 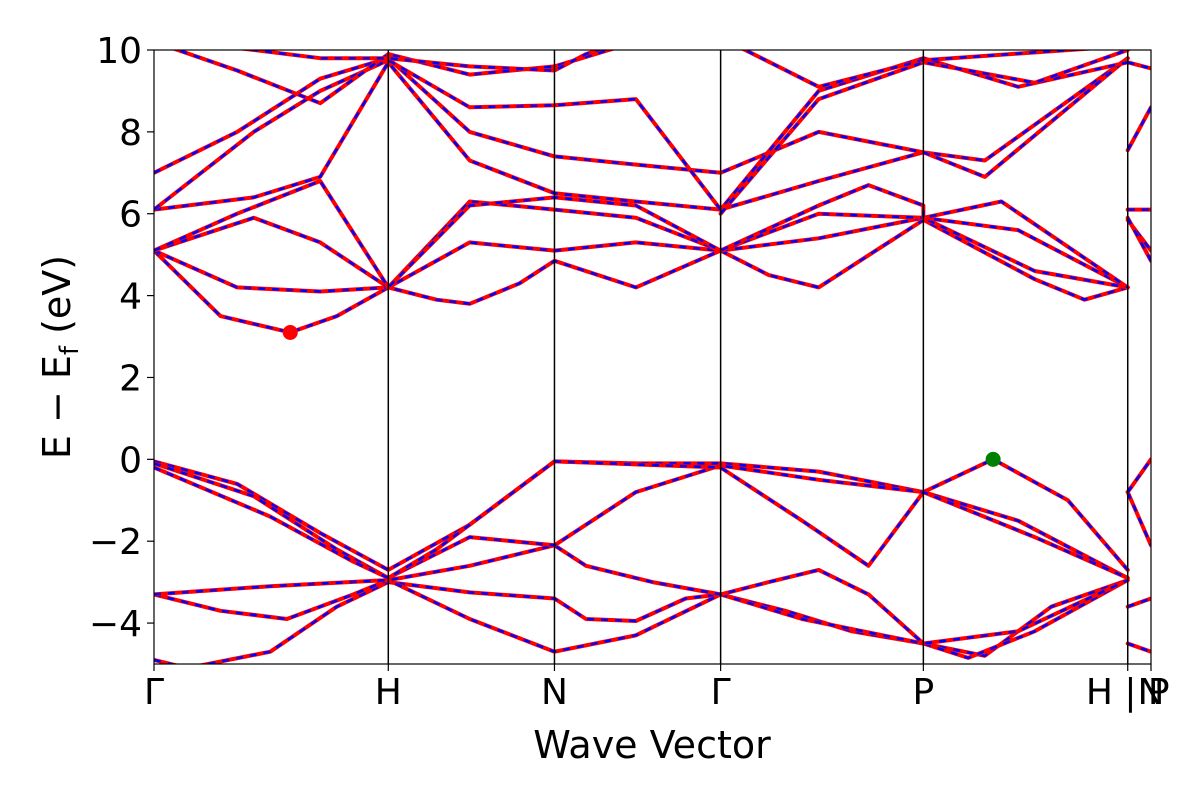 I want to click on band-15-calc-a, so click(x=924, y=133).